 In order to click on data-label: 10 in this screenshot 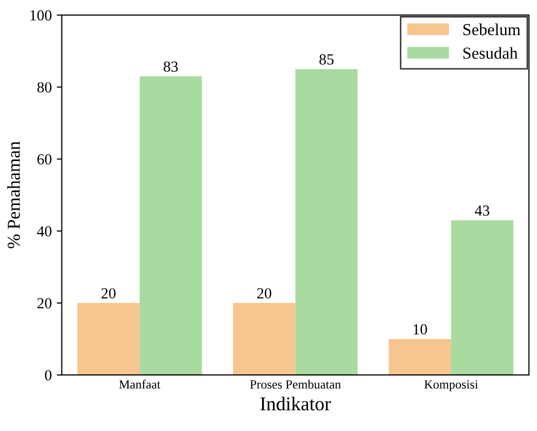, I will do `click(420, 329)`.